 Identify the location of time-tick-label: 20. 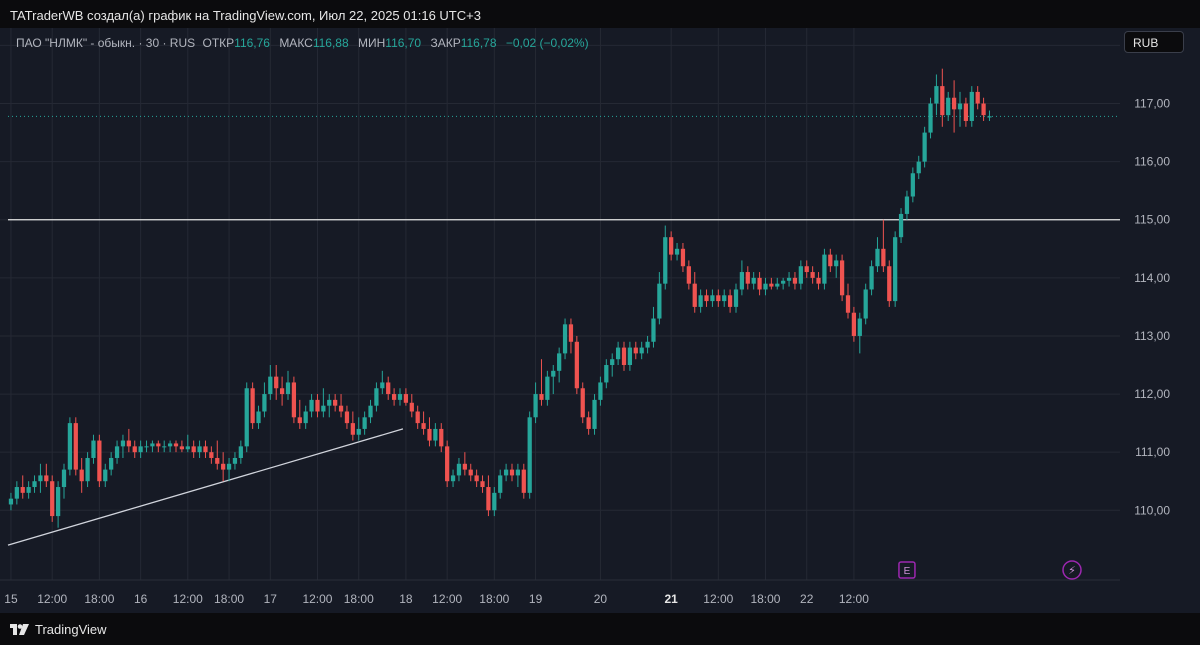
(601, 599).